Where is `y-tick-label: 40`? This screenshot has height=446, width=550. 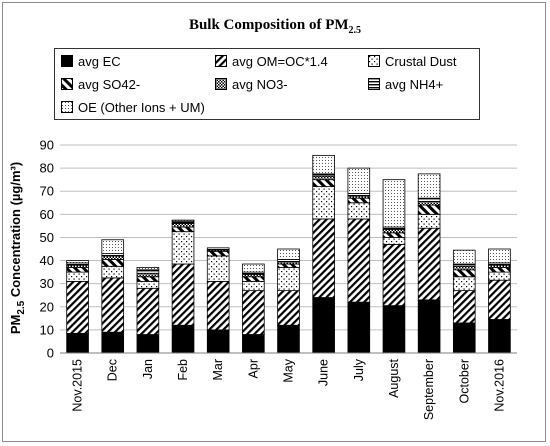 y-tick-label: 40 is located at coordinates (47, 260).